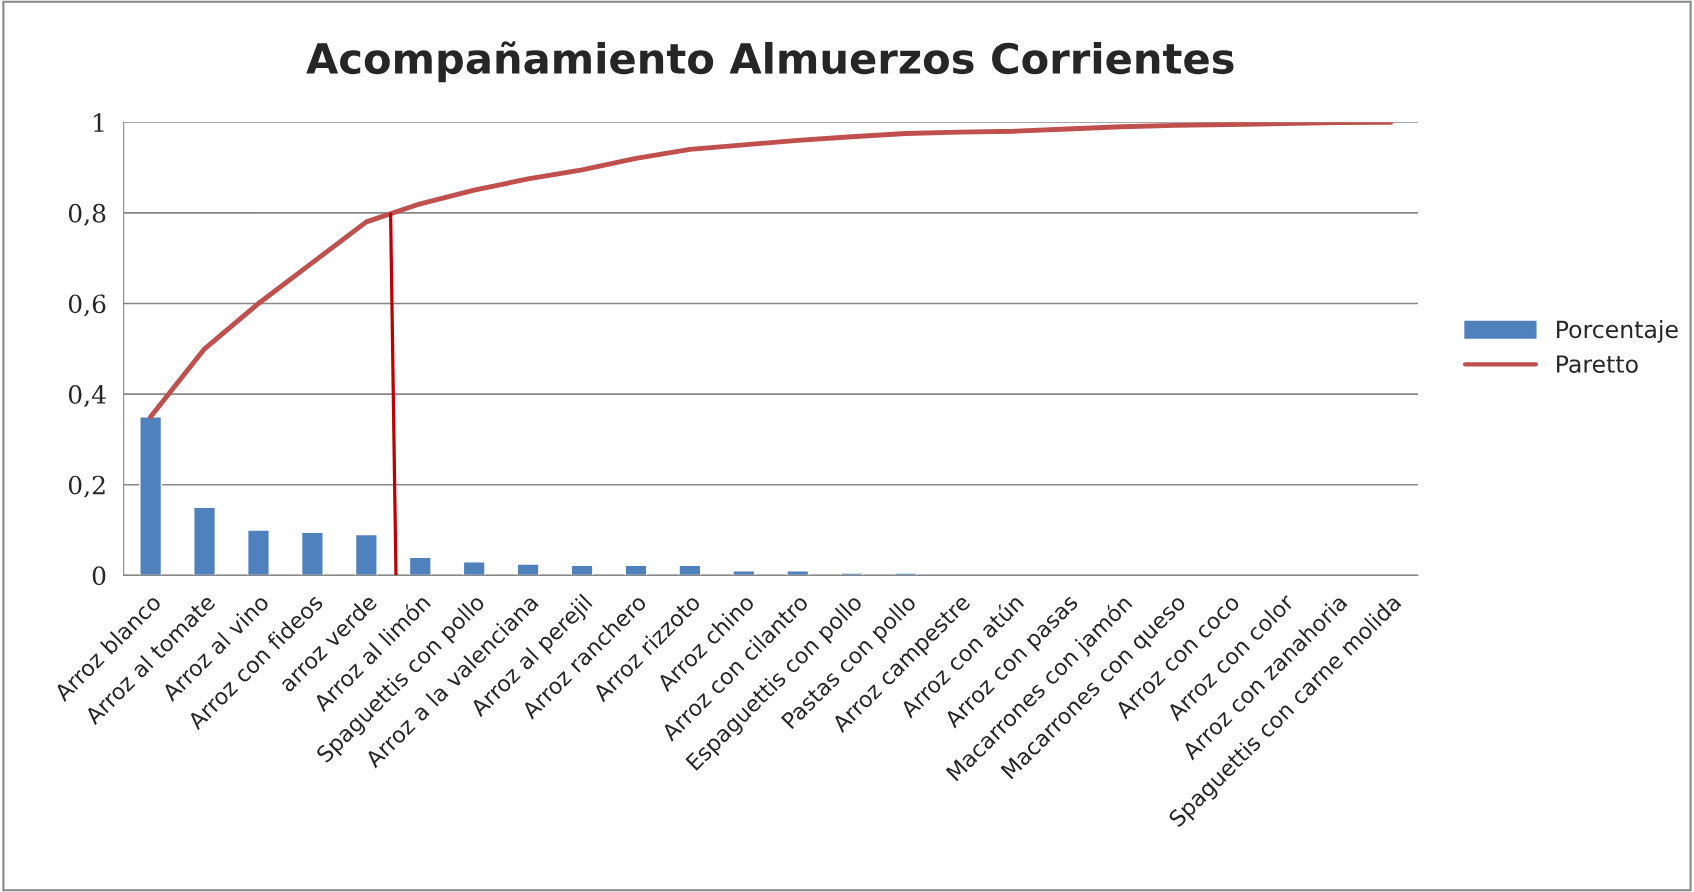 This screenshot has height=892, width=1694. I want to click on y-tick-label: 0, so click(99, 576).